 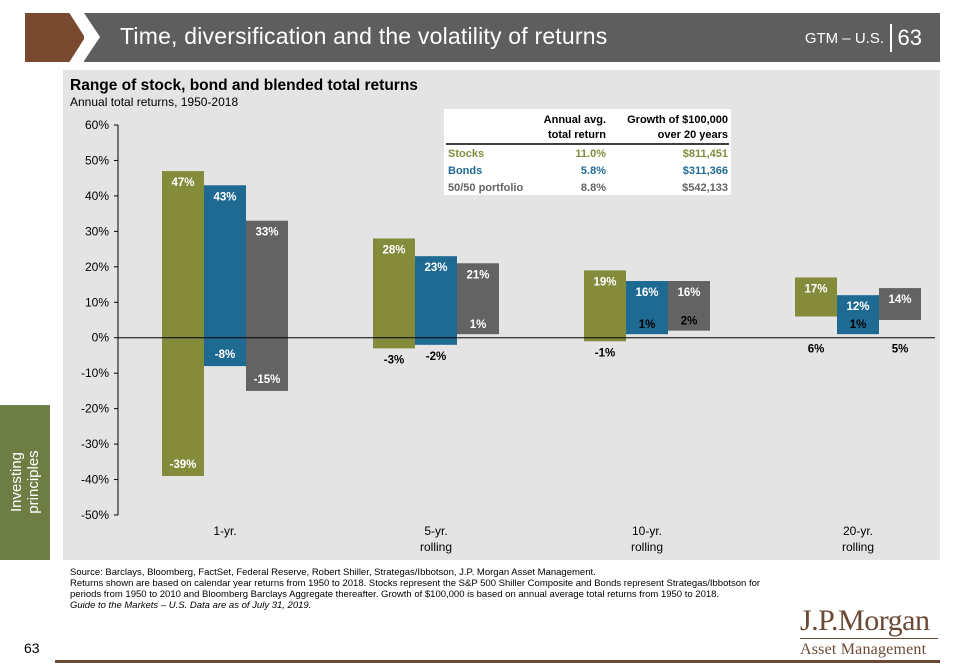 What do you see at coordinates (477, 275) in the screenshot?
I see `data-label-high: 21%` at bounding box center [477, 275].